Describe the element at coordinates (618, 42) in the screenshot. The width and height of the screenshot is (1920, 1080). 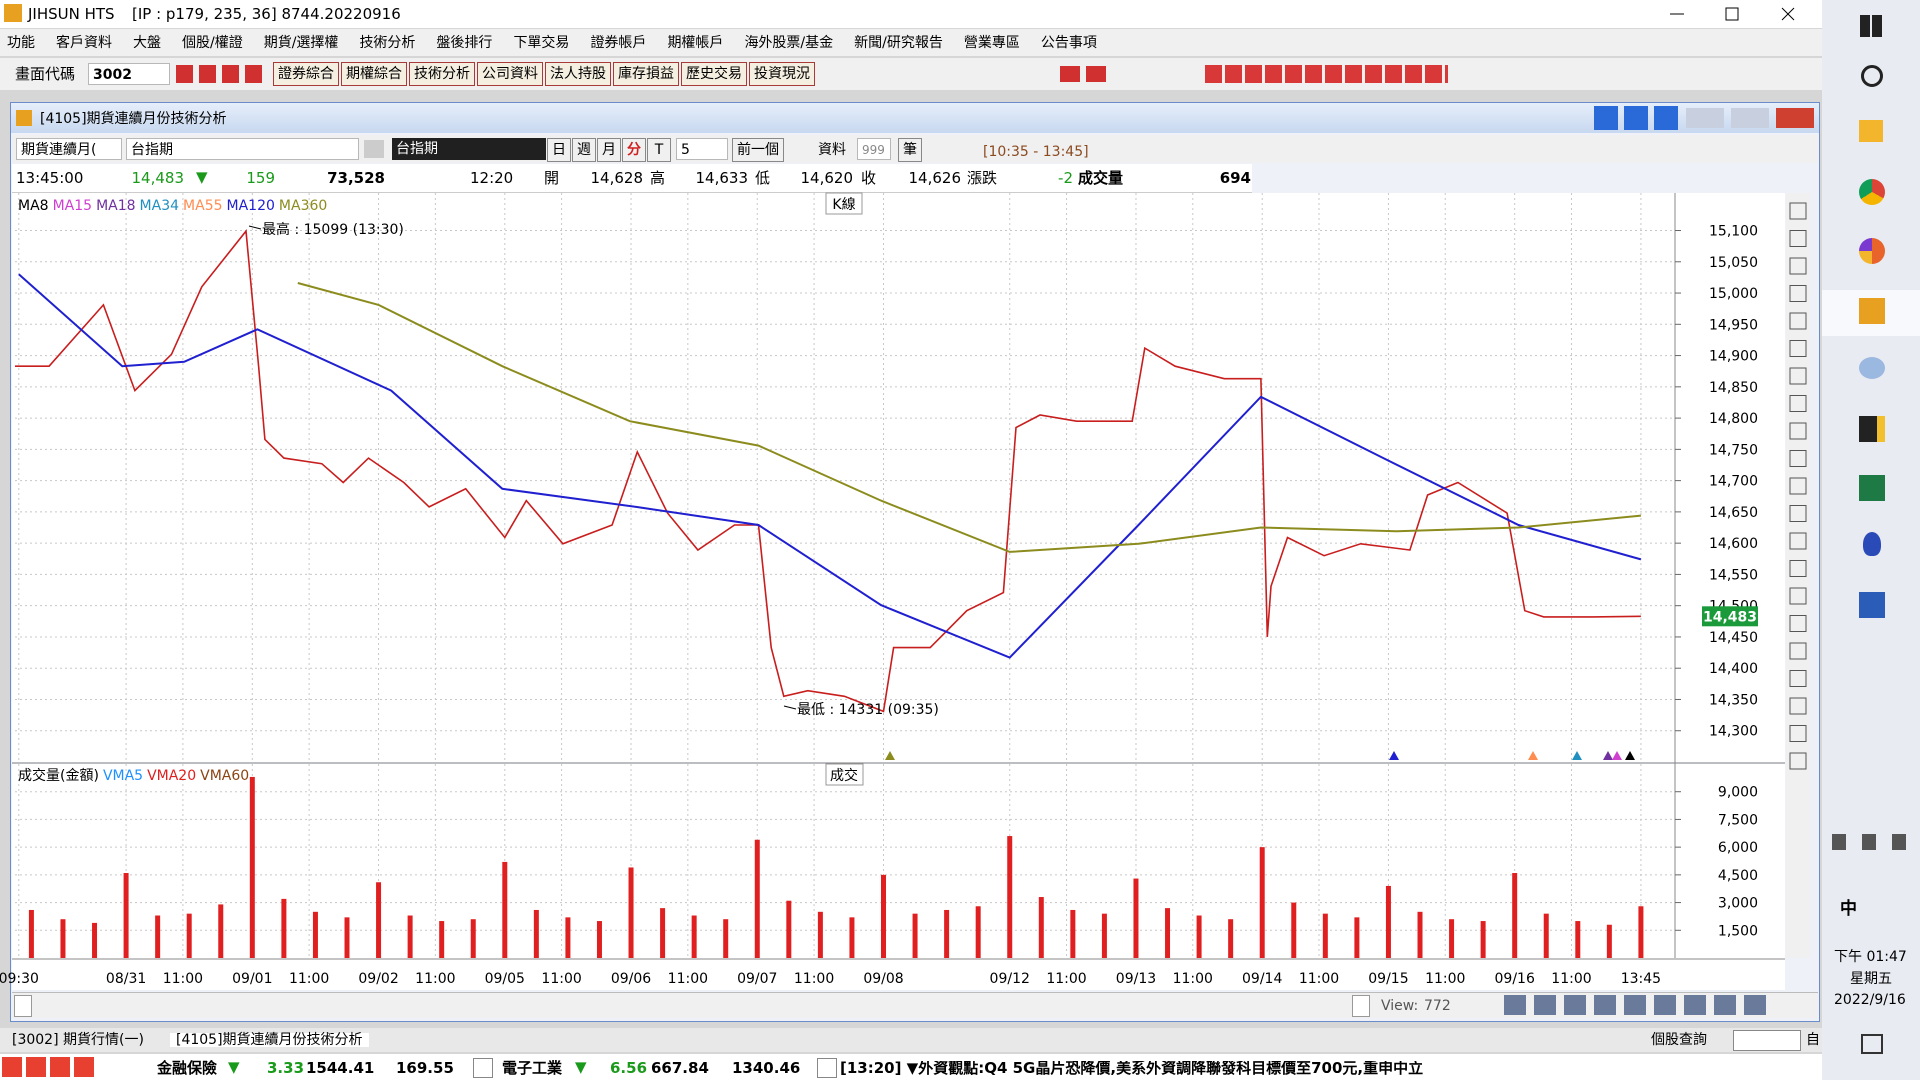
I see `menu-item: 證券帳戶` at that location.